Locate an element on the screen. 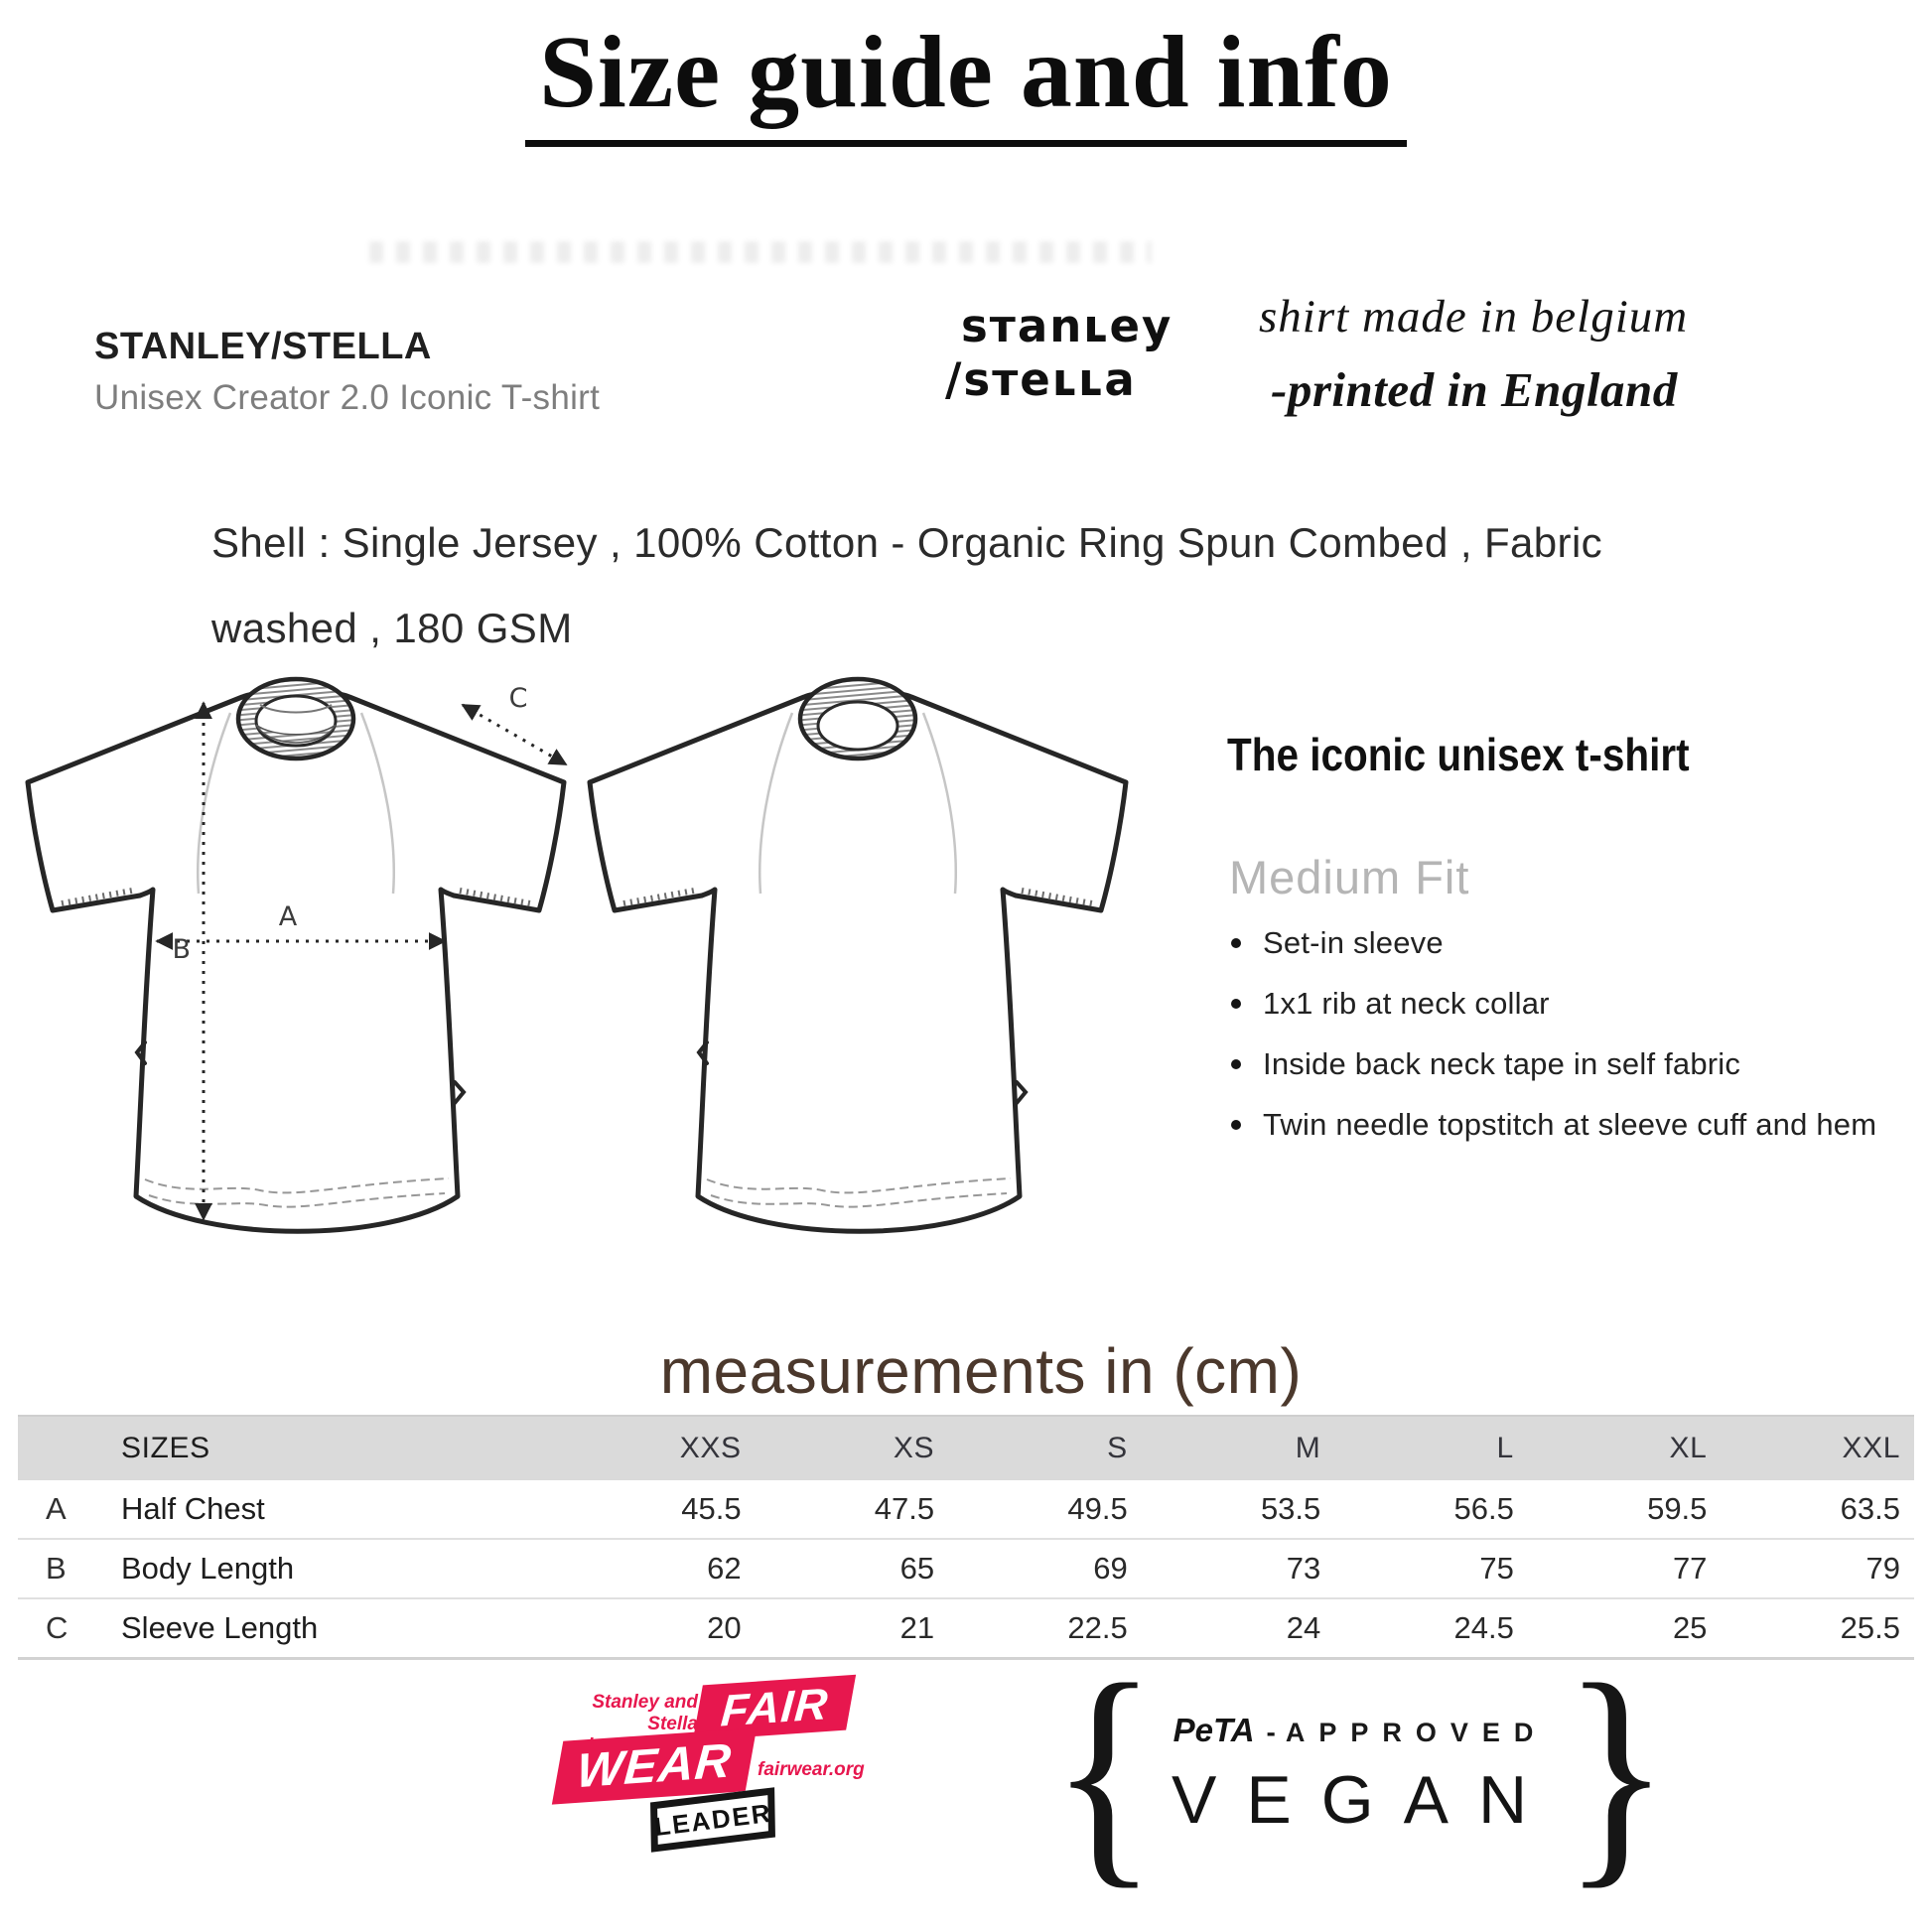 The image size is (1932, 1932). feature-text: 1x1 rib at neck collar is located at coordinates (1406, 1004).